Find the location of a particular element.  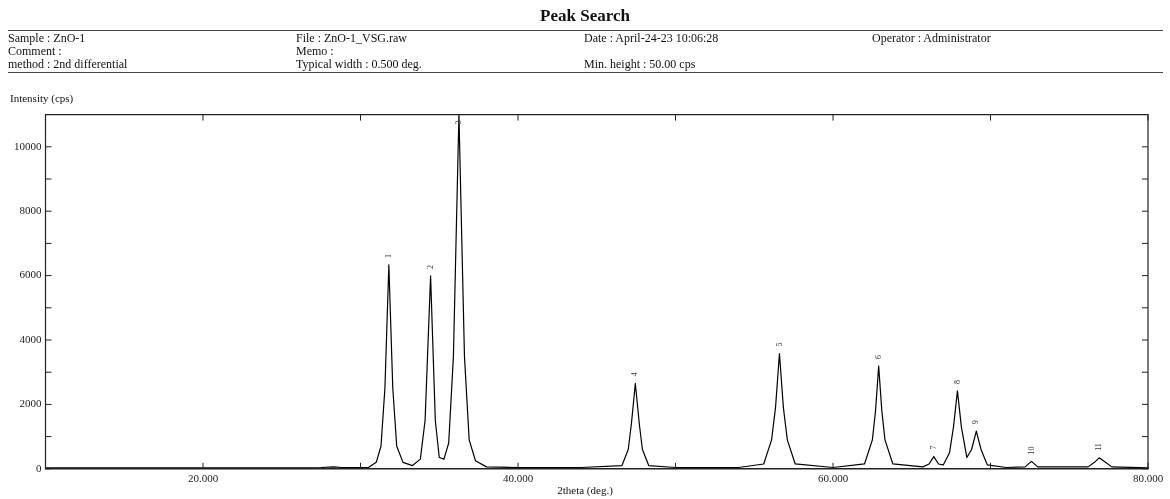

text: File : ZnO-1_VSG.raw is located at coordinates (352, 38).